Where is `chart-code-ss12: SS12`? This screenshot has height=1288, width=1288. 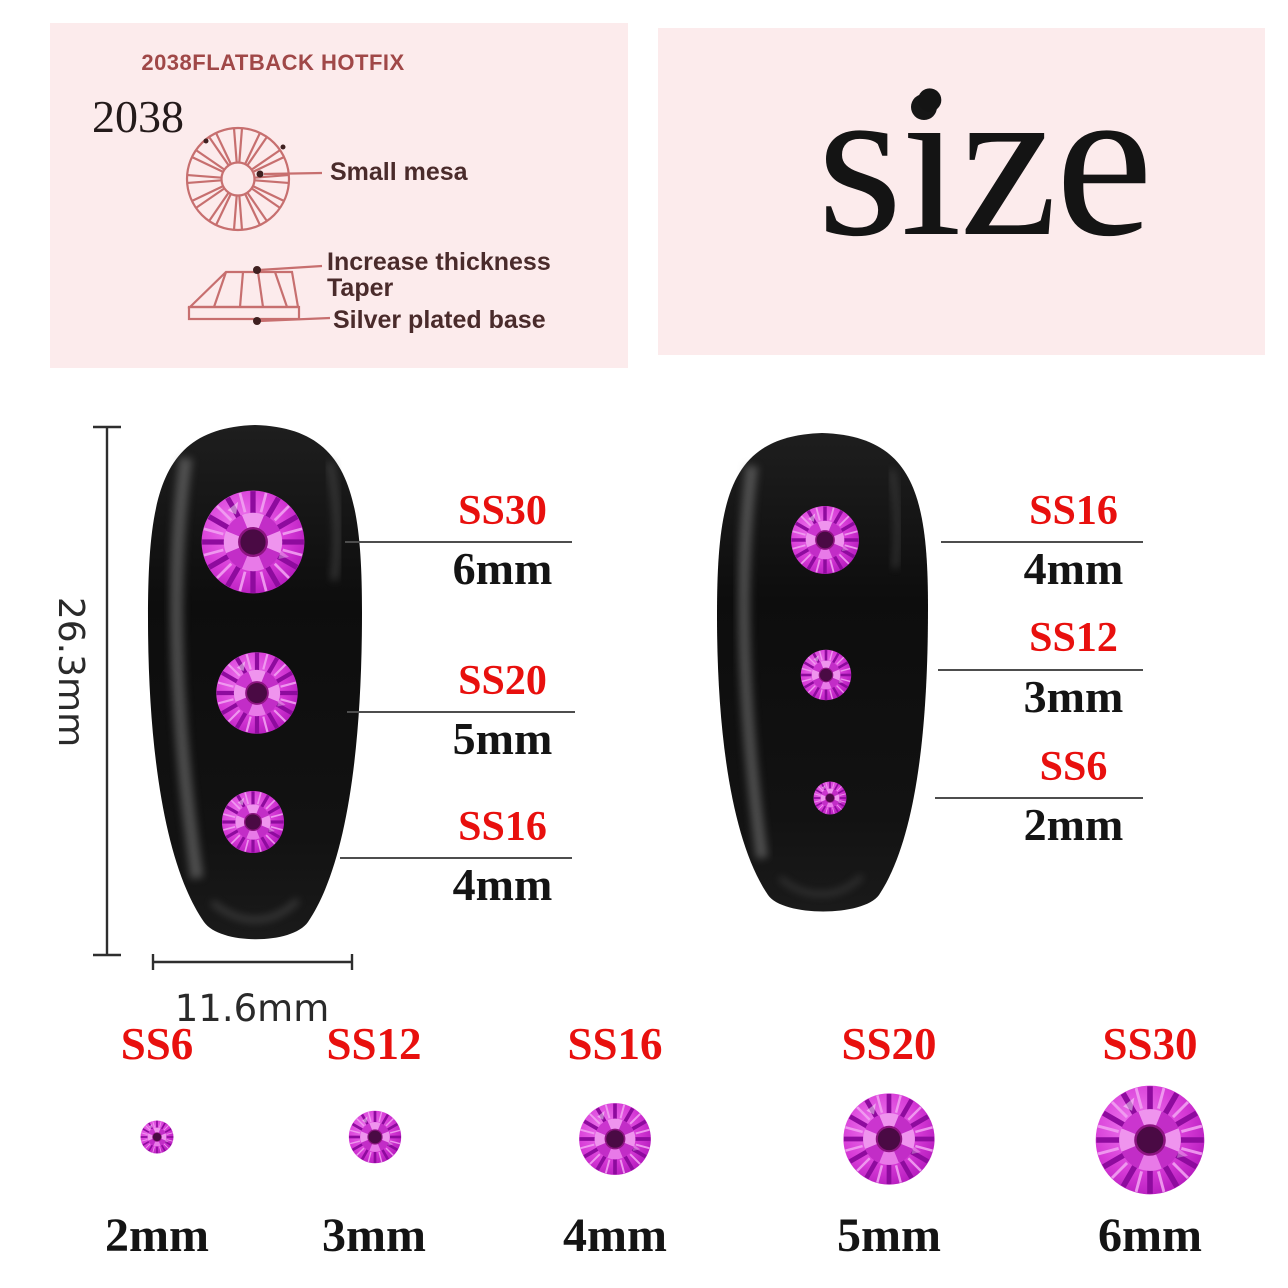
chart-code-ss12: SS12 is located at coordinates (374, 1044).